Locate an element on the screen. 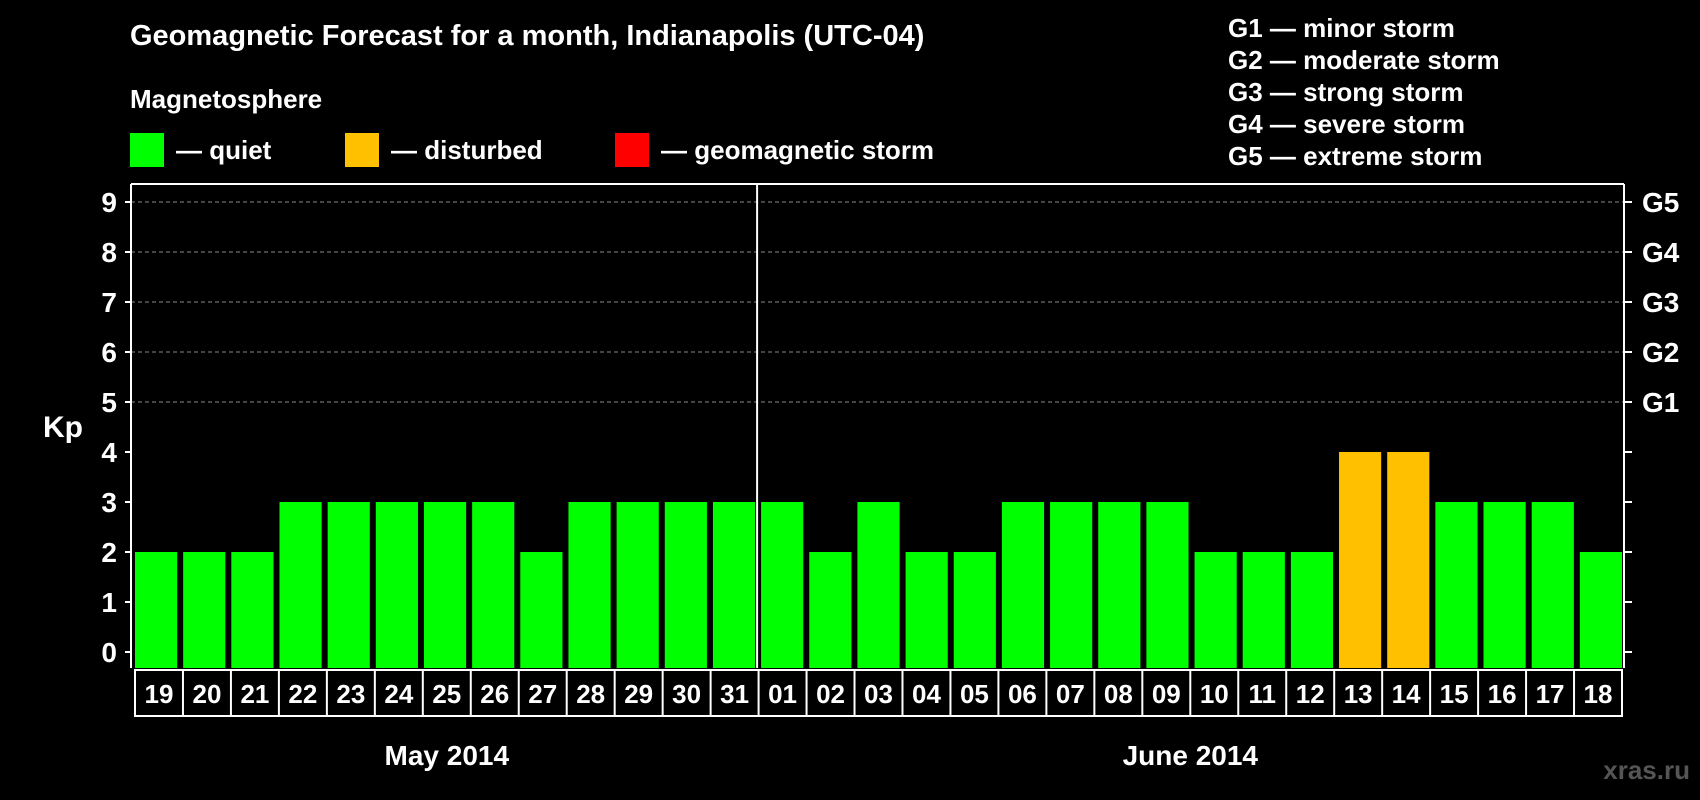  x-tick-label: 26 is located at coordinates (494, 694).